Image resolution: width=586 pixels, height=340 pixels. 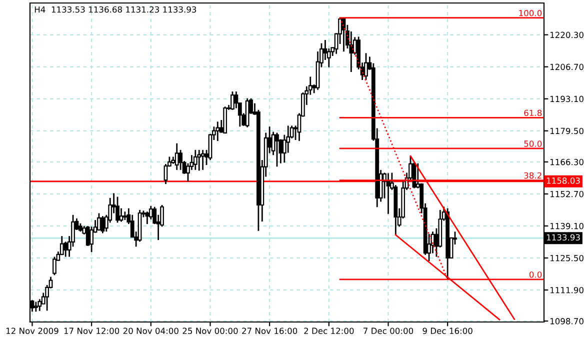 I want to click on series-label: 50.0, so click(x=533, y=143).